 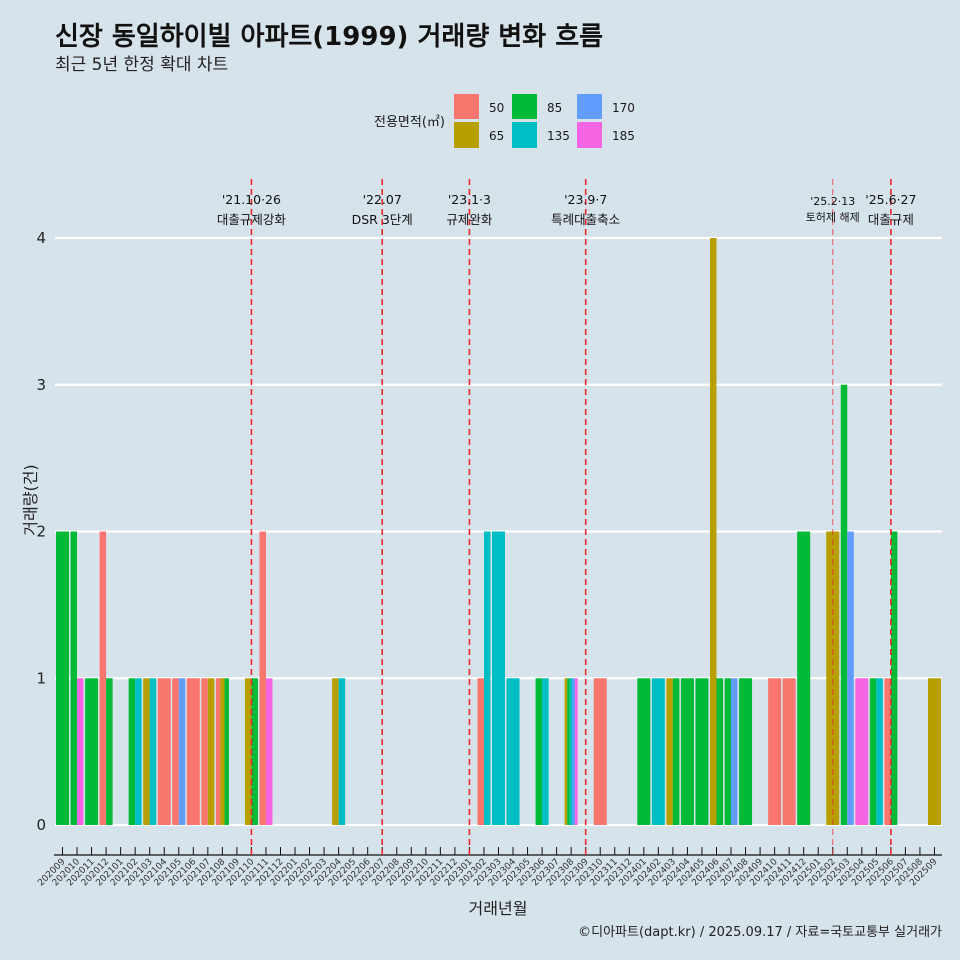 What do you see at coordinates (41, 238) in the screenshot?
I see `y-tick-label: 4` at bounding box center [41, 238].